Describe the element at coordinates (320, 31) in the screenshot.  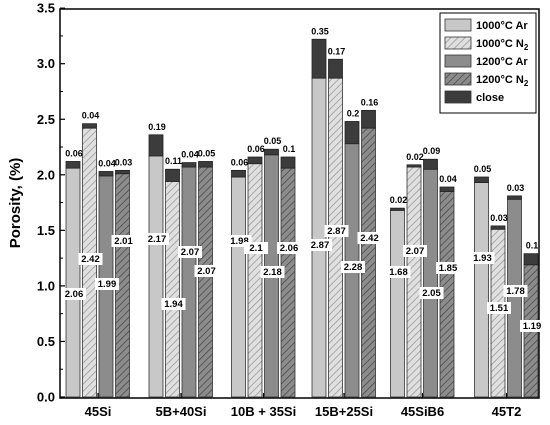
I see `close-value-label: 0.35` at that location.